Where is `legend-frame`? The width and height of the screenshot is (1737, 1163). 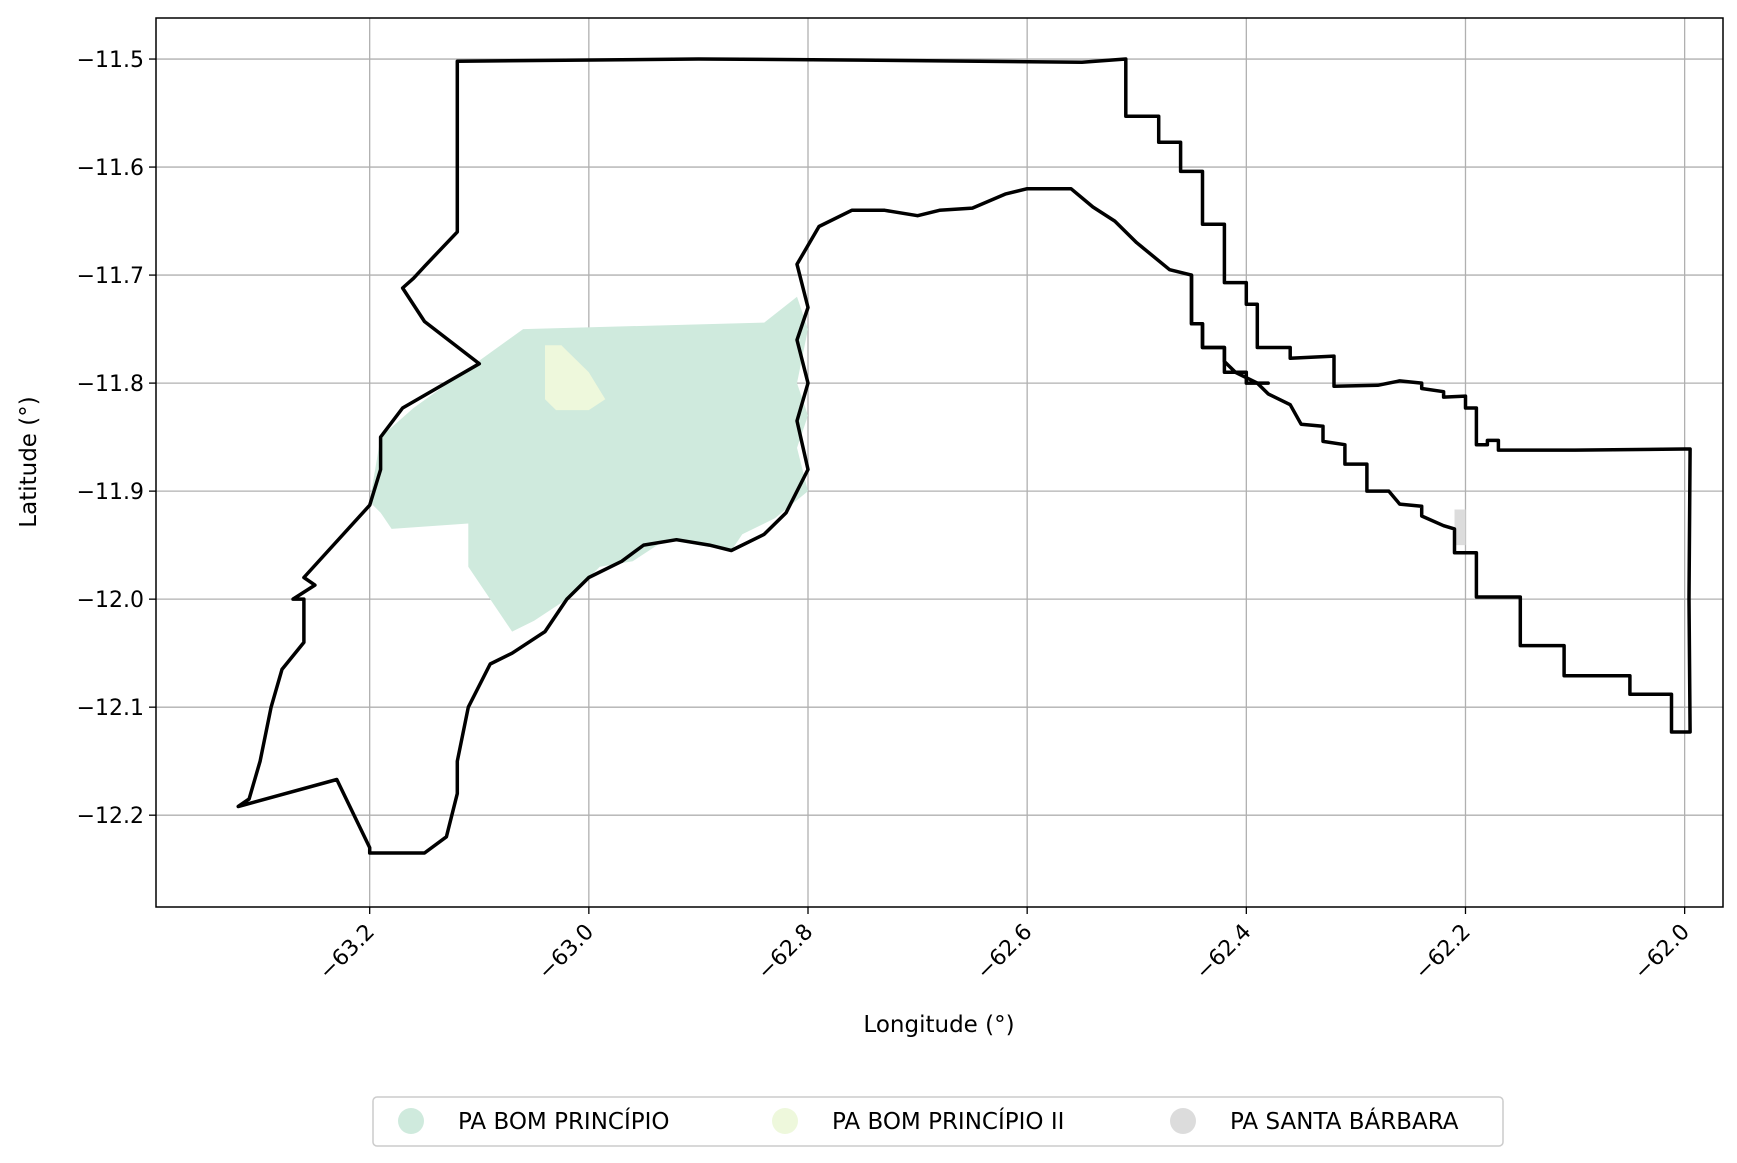 legend-frame is located at coordinates (938, 1121).